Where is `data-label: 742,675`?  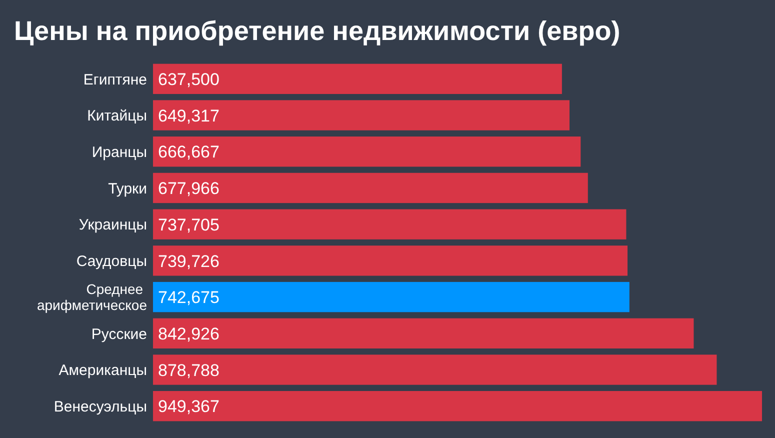 data-label: 742,675 is located at coordinates (189, 298).